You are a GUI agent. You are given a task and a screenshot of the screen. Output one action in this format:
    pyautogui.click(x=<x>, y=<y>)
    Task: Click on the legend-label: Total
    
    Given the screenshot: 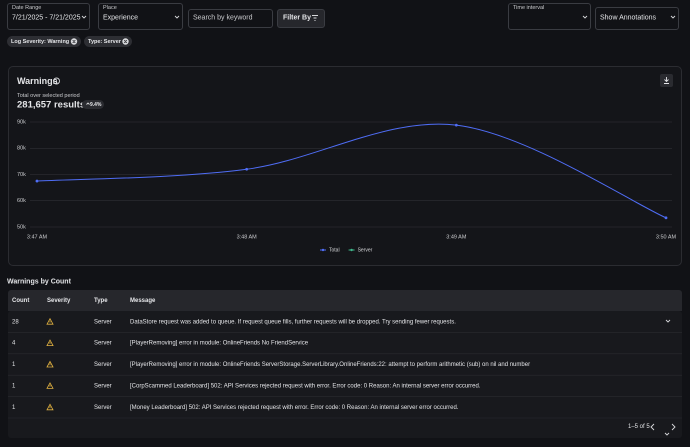 What is the action you would take?
    pyautogui.click(x=334, y=250)
    